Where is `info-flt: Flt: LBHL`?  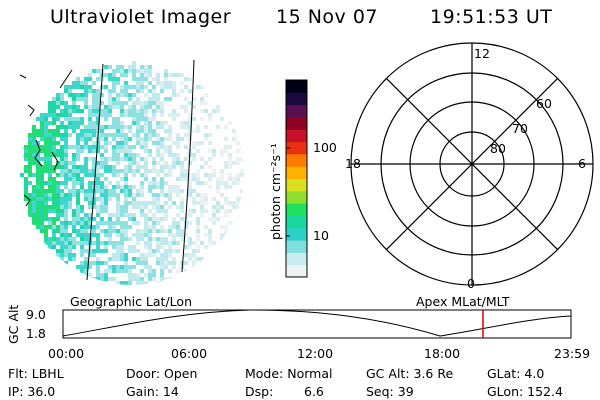
info-flt: Flt: LBHL is located at coordinates (36, 373).